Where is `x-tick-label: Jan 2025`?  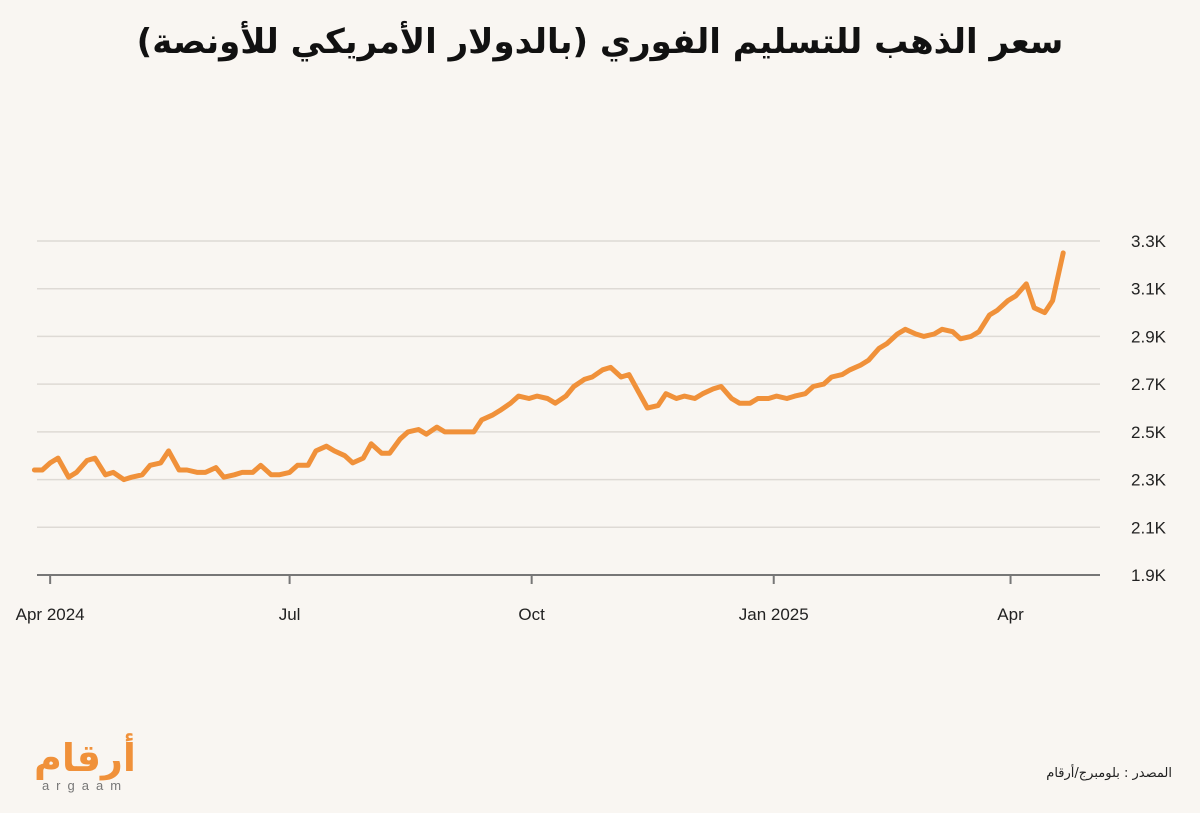 x-tick-label: Jan 2025 is located at coordinates (774, 614).